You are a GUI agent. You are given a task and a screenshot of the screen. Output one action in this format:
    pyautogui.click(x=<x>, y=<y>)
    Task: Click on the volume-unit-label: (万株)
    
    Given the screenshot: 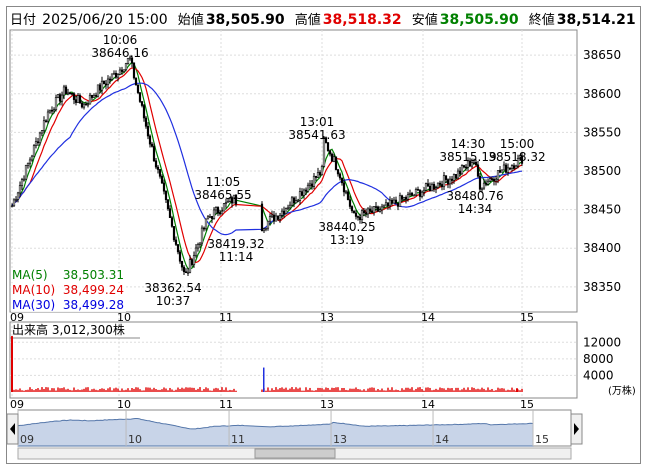 What is the action you would take?
    pyautogui.click(x=622, y=390)
    